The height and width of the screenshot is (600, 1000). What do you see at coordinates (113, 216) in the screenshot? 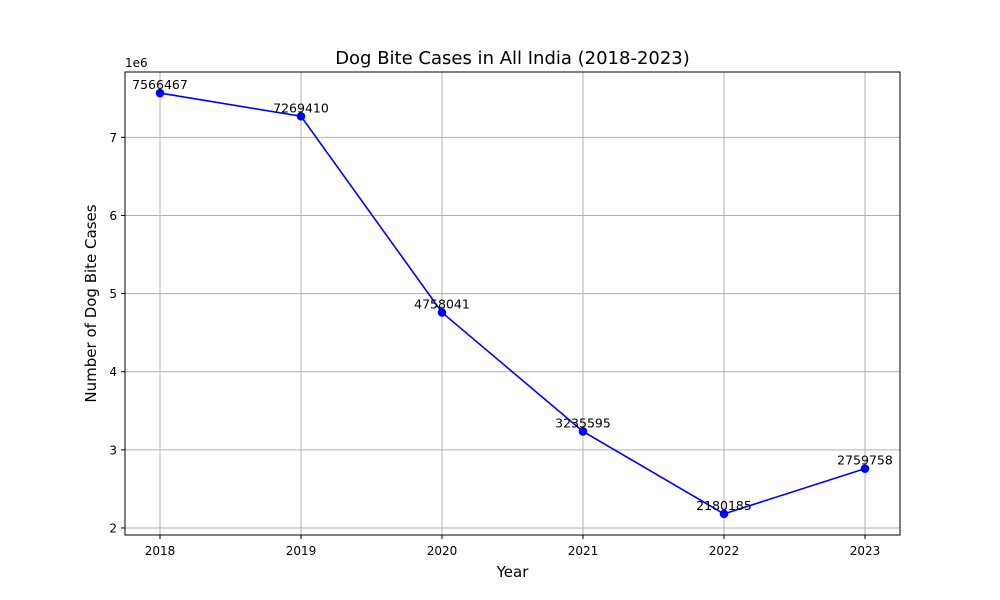
I see `y-tick-label: 6` at bounding box center [113, 216].